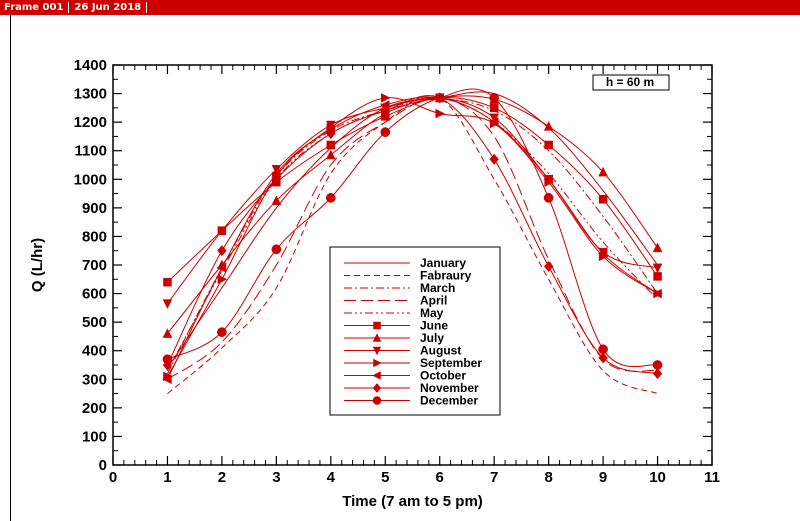 This screenshot has height=521, width=800. Describe the element at coordinates (331, 477) in the screenshot. I see `x-tick-label: 4` at that location.